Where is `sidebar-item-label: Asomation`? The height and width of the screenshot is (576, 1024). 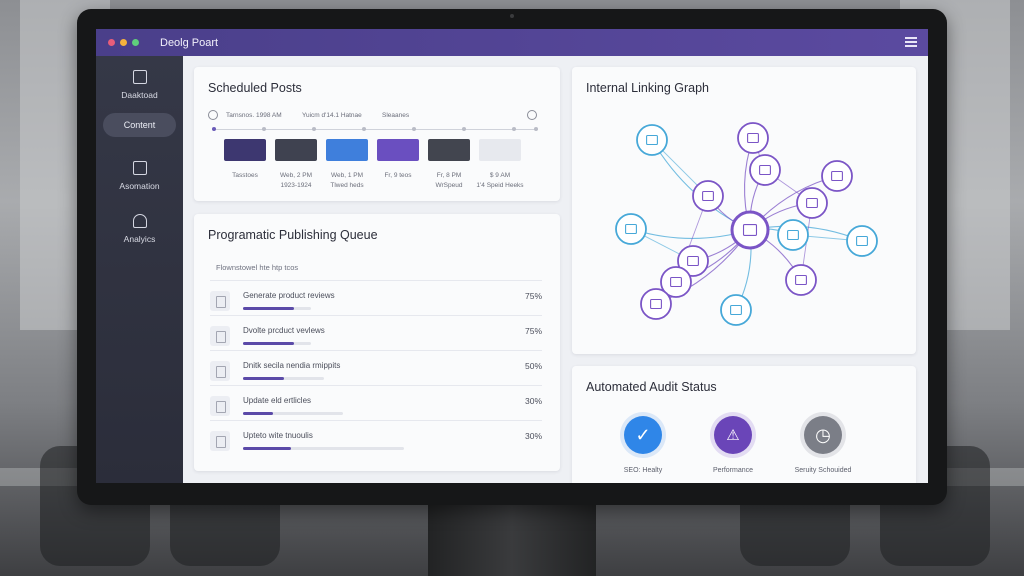
sidebar-item-label: Asomation is located at coordinates (139, 186).